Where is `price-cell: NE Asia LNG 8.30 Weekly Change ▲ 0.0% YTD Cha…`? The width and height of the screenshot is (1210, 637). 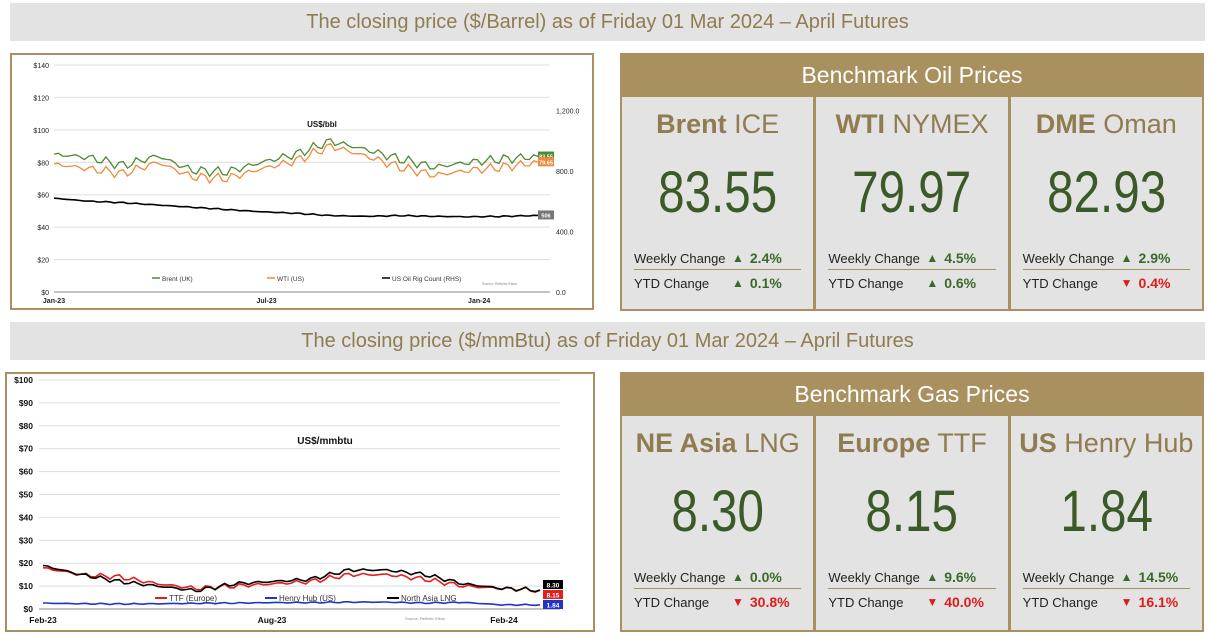
price-cell: NE Asia LNG 8.30 Weekly Change ▲ 0.0% YTD Cha… is located at coordinates (718, 523).